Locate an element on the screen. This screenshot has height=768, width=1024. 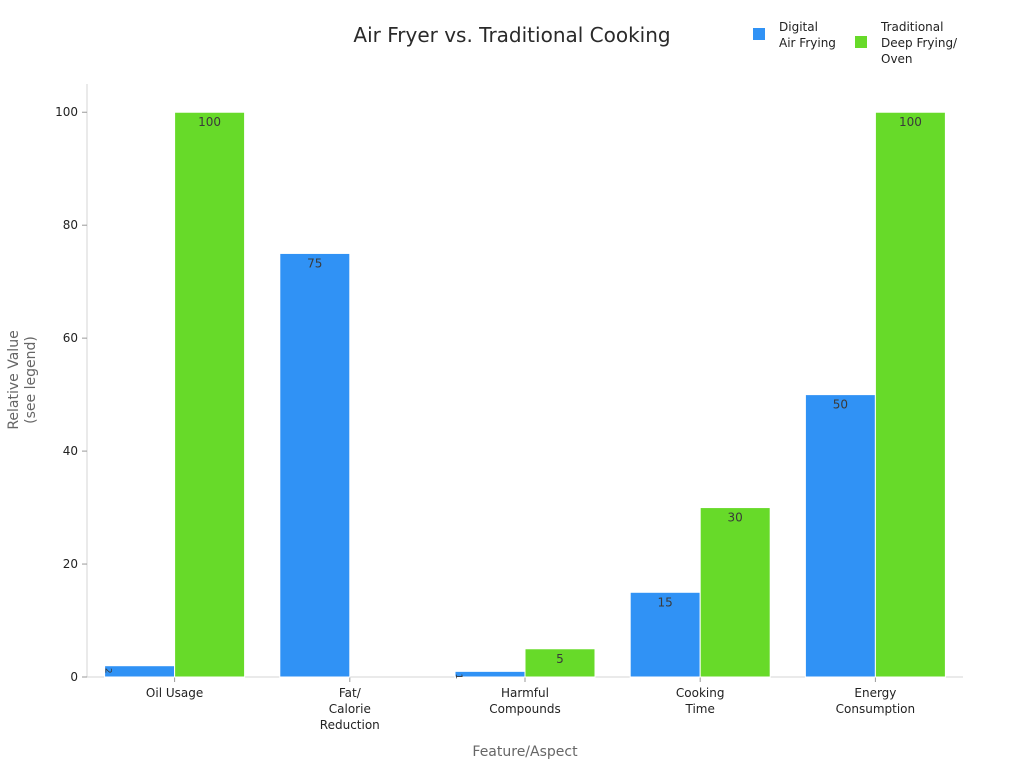
legend-label: Digital Air Frying is located at coordinates (807, 35).